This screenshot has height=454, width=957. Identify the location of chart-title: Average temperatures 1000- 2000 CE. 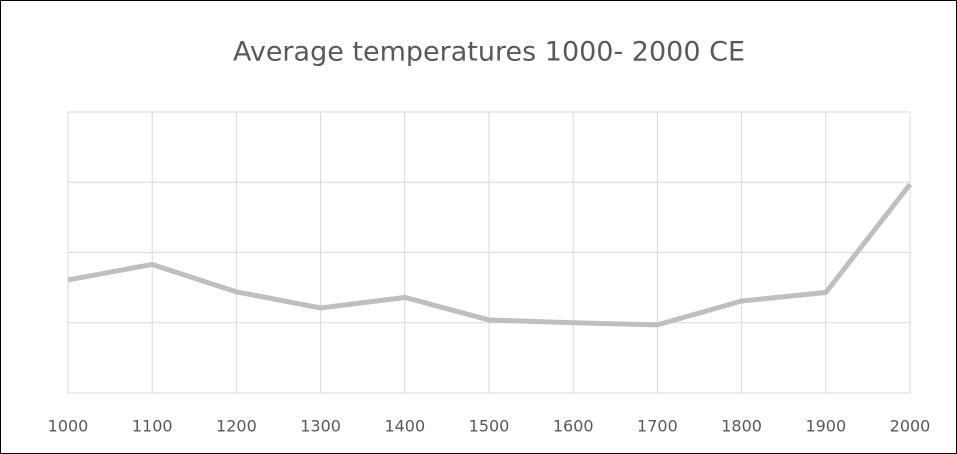
(489, 52).